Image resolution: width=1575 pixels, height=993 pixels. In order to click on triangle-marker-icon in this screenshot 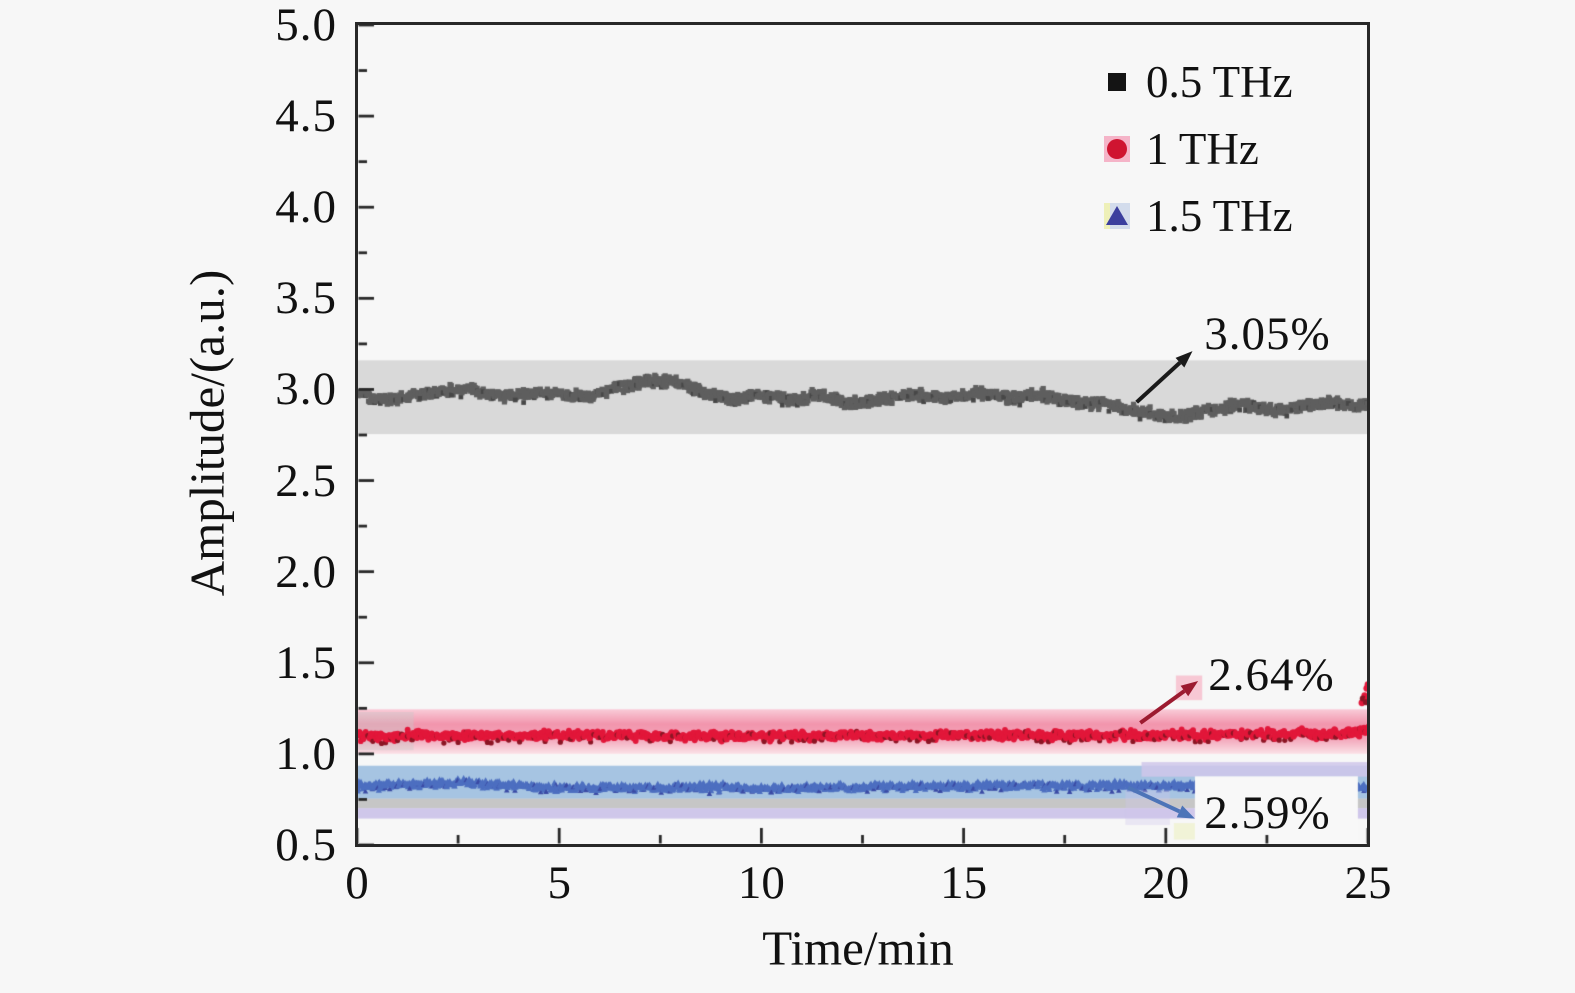, I will do `click(1118, 216)`.